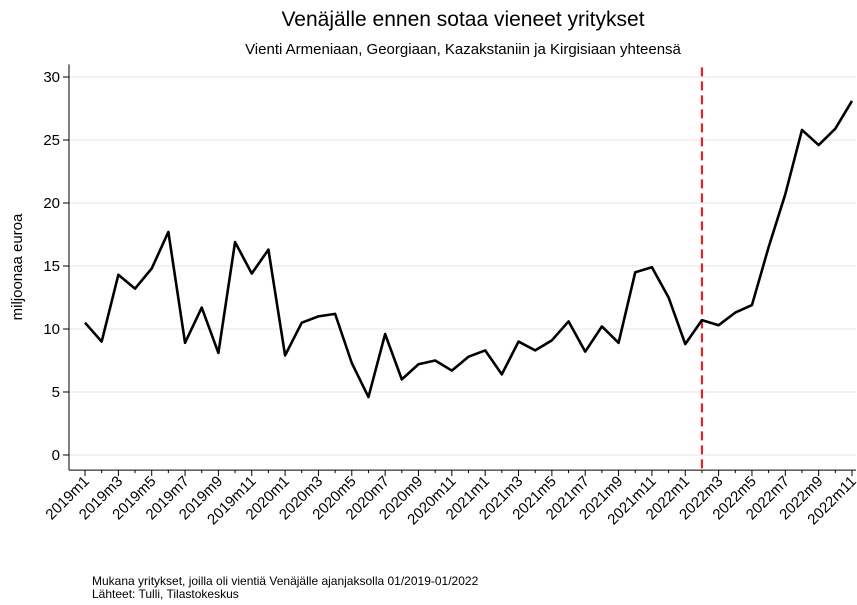 This screenshot has width=857, height=605. What do you see at coordinates (56, 392) in the screenshot?
I see `y-tick-label: 5` at bounding box center [56, 392].